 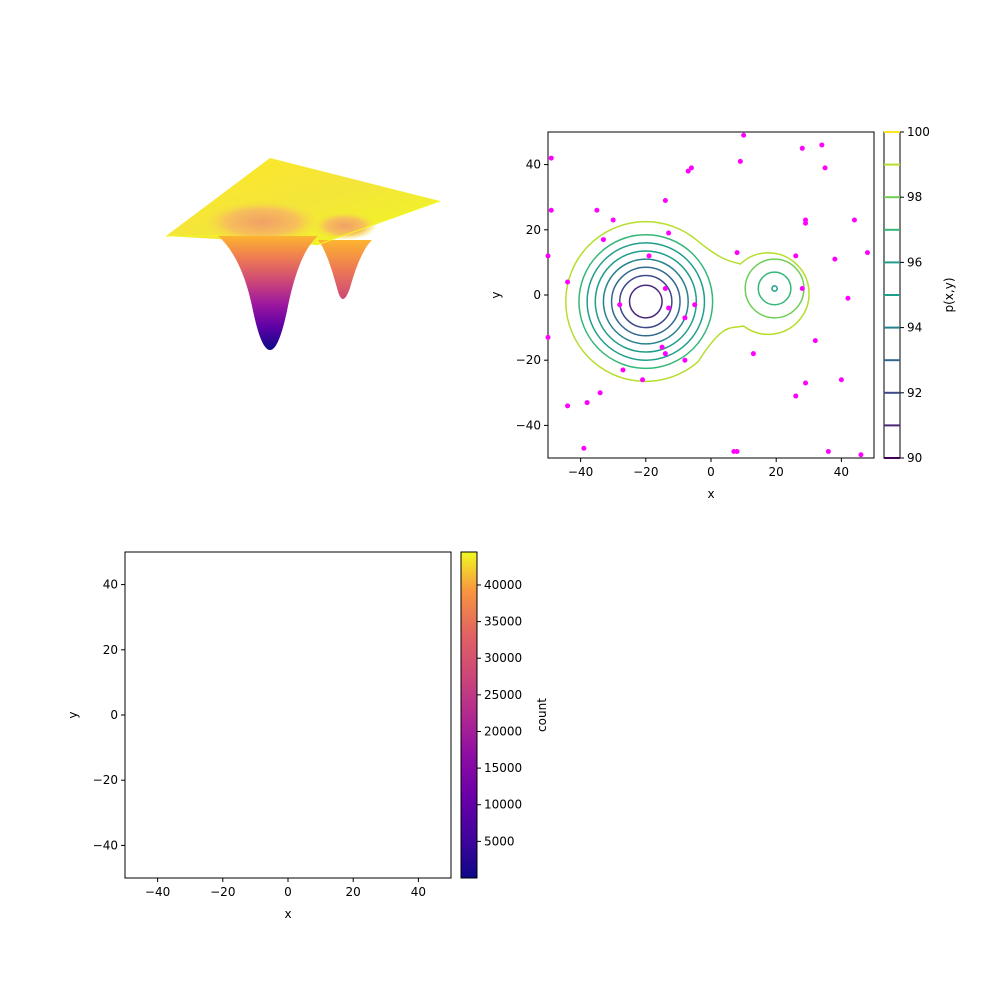 I want to click on colorbar-tick-label: 20000, so click(x=503, y=731).